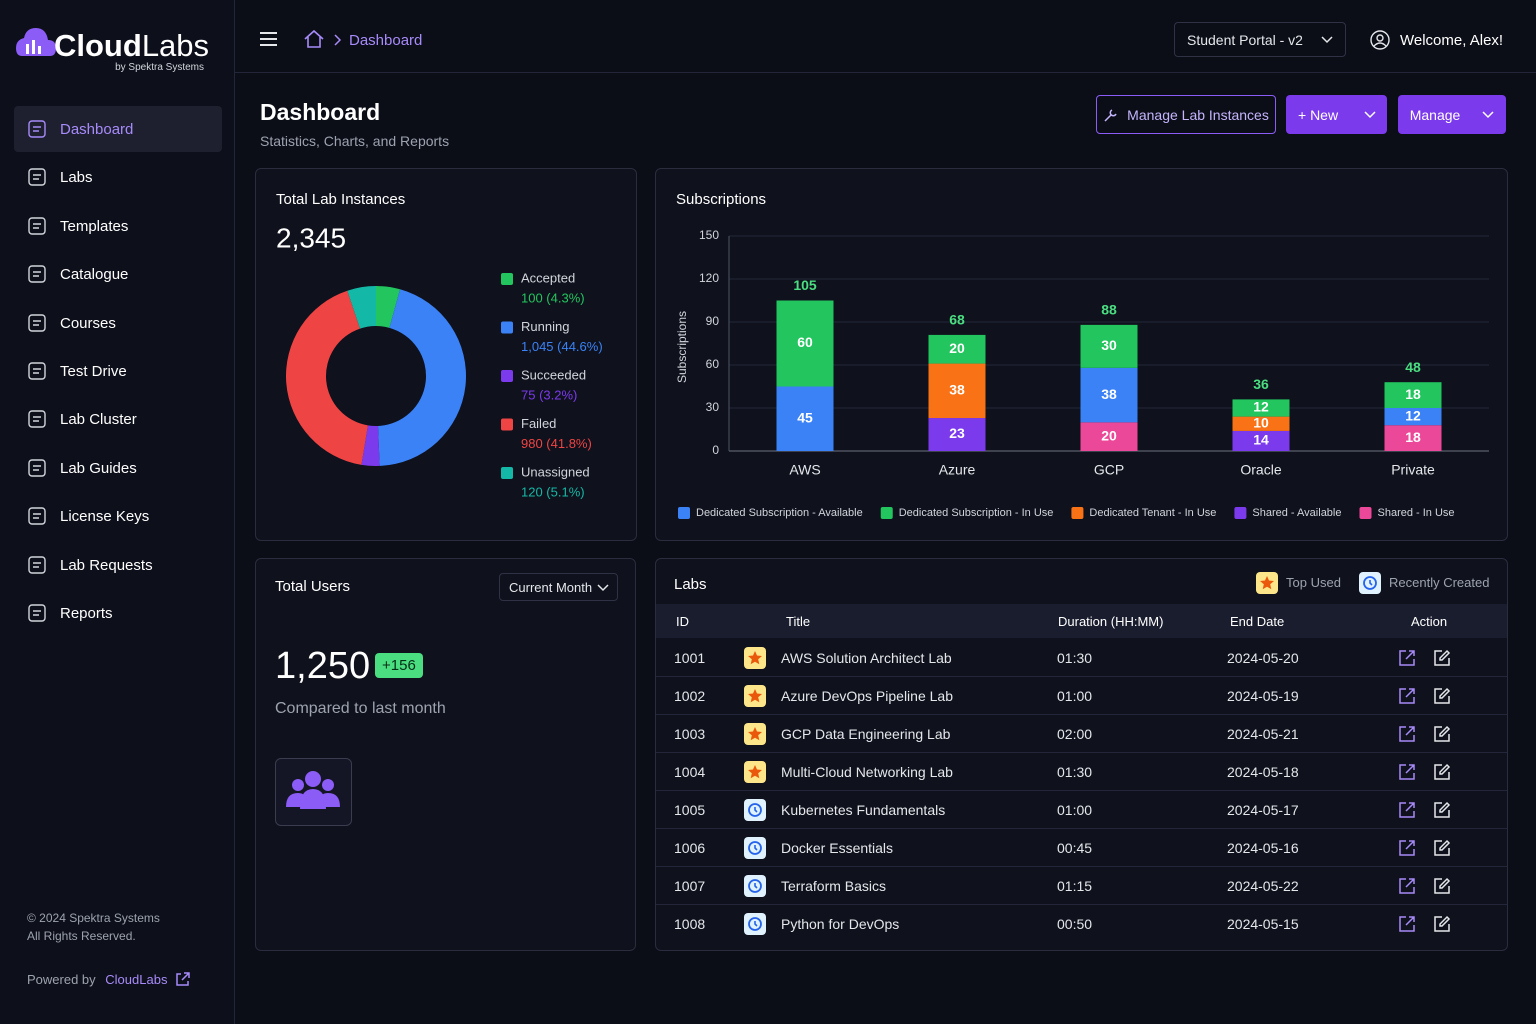  I want to click on legend-swatch, so click(507, 424).